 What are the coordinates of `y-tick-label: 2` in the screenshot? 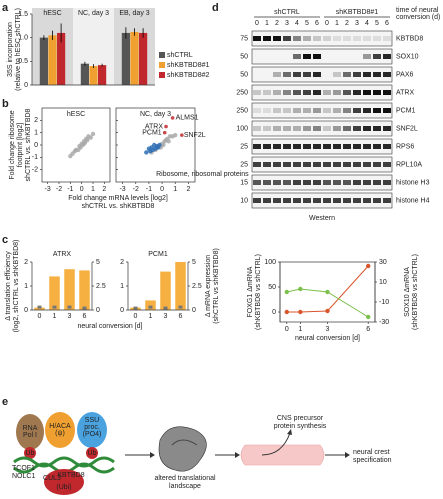 It's located at (26, 262).